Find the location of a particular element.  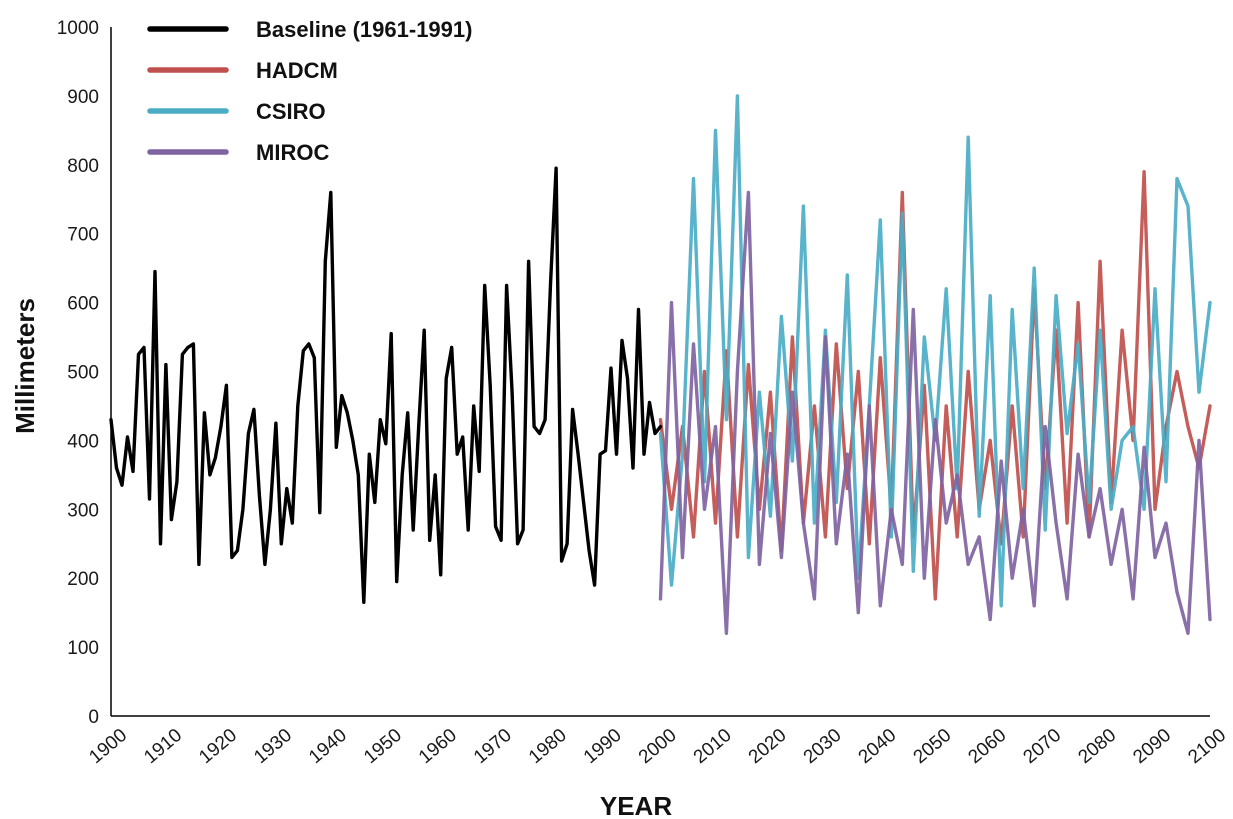

x-tick-label: 1910 is located at coordinates (163, 746).